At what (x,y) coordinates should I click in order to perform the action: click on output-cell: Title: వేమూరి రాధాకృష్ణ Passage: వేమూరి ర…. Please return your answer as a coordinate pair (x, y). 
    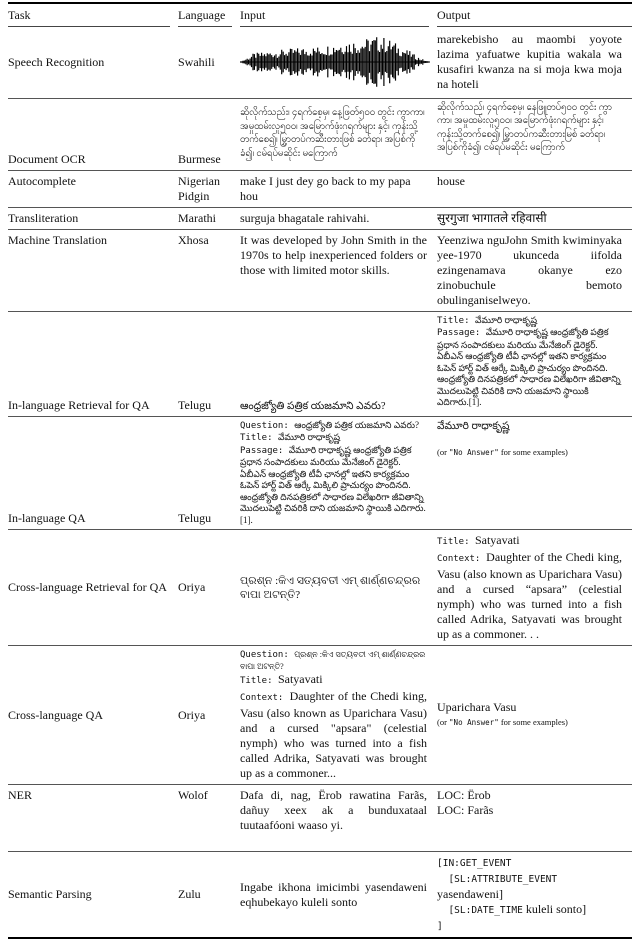
    Looking at the image, I should click on (534, 363).